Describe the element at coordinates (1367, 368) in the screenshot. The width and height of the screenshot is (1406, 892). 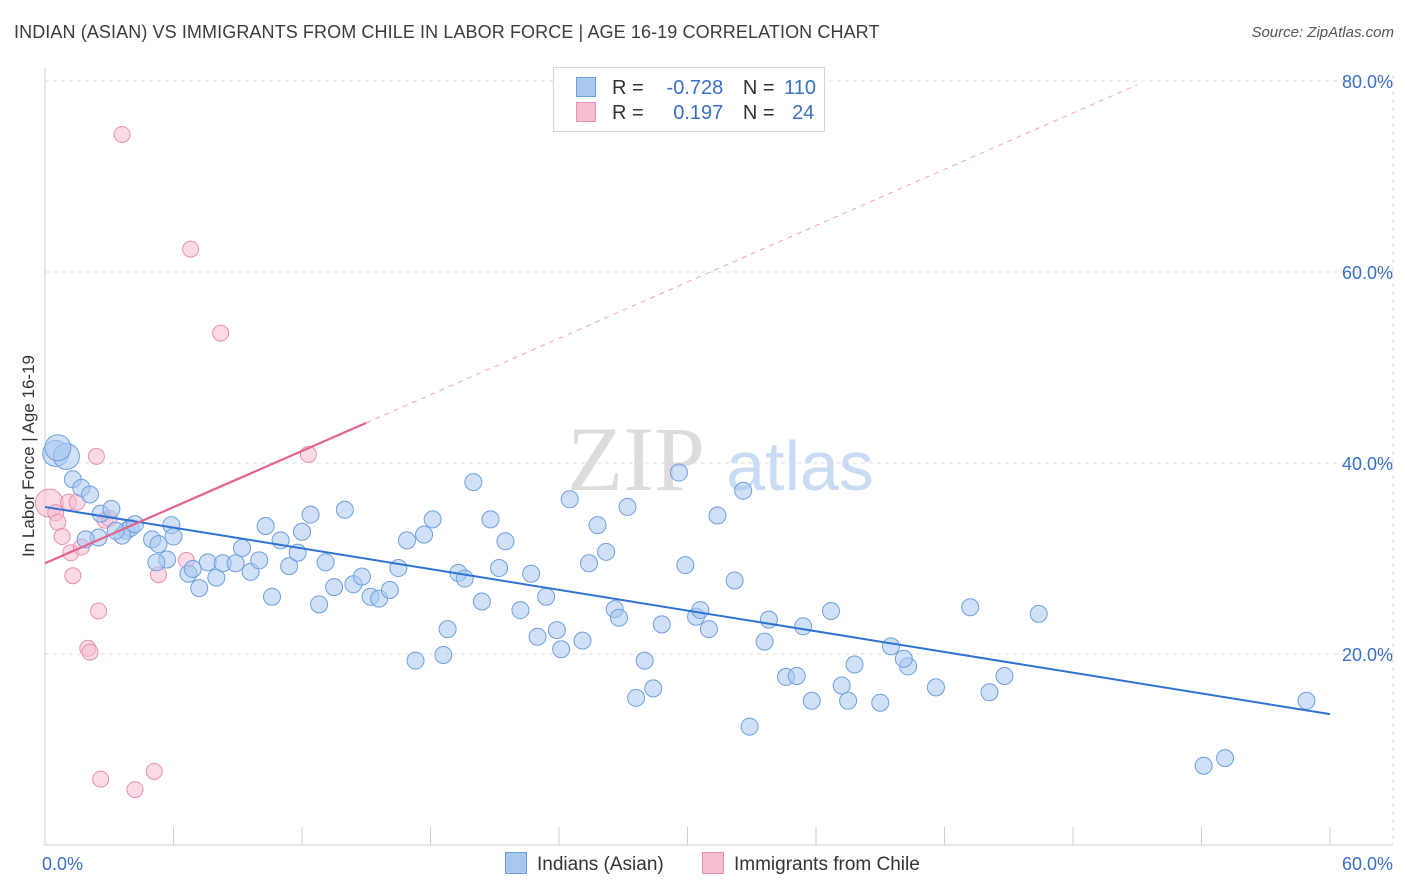
I see `y-tick-labels: 20.0% 40.0% 60.0% 80.0%` at that location.